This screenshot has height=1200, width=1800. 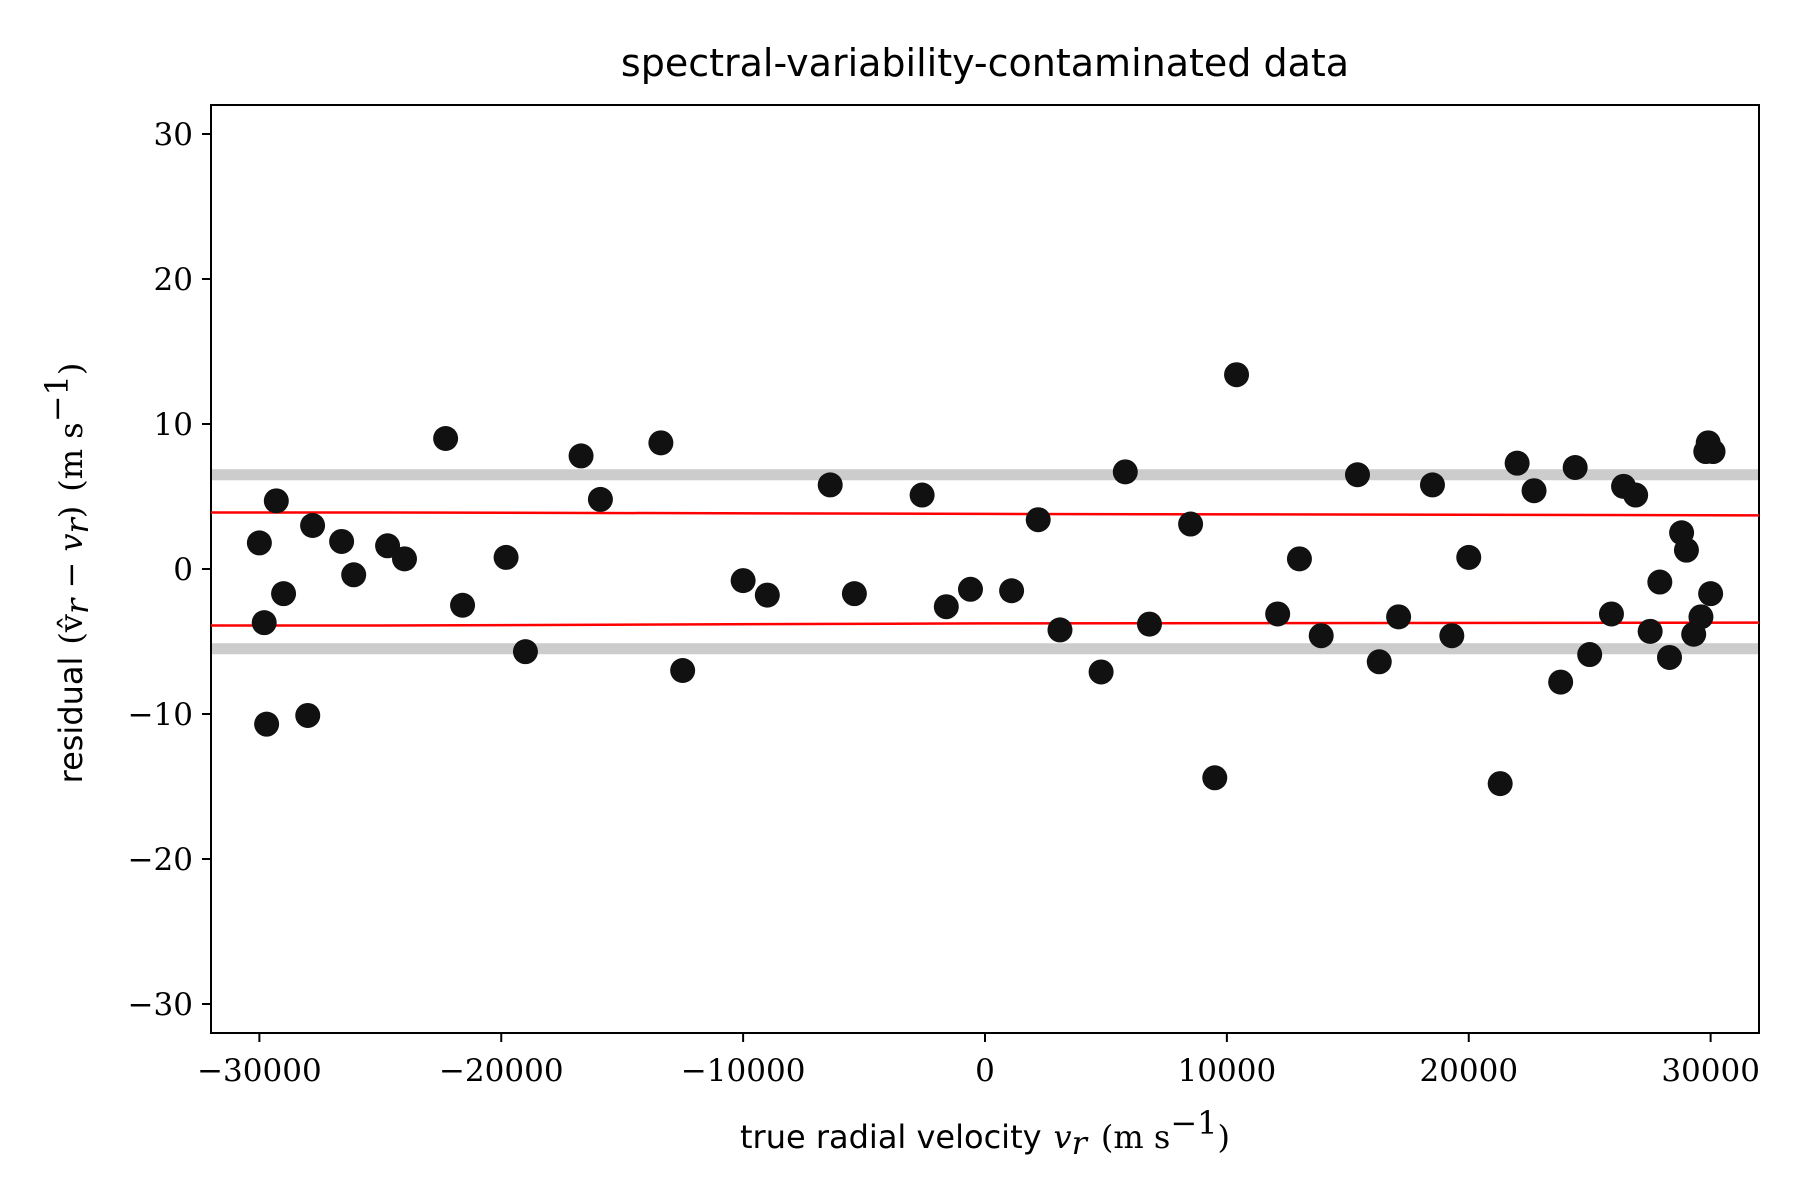 I want to click on y-tick-label: 30, so click(x=173, y=135).